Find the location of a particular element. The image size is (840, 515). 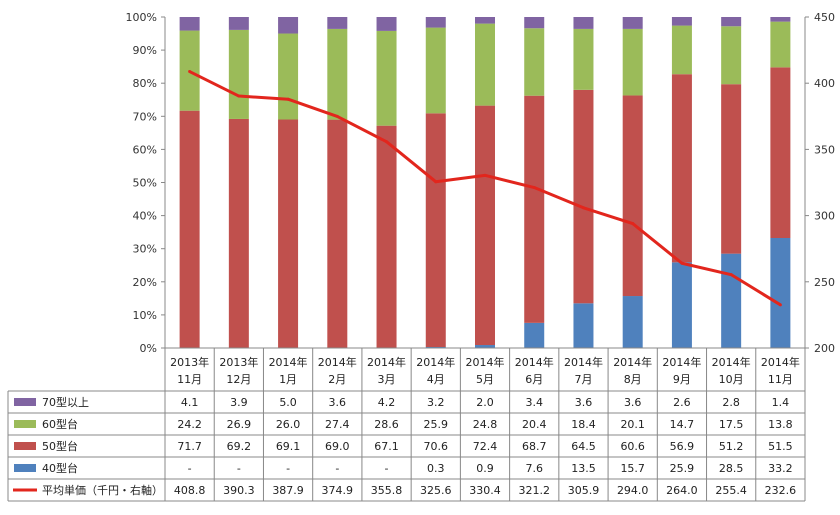

table-cell-value: 4.2 is located at coordinates (387, 402).